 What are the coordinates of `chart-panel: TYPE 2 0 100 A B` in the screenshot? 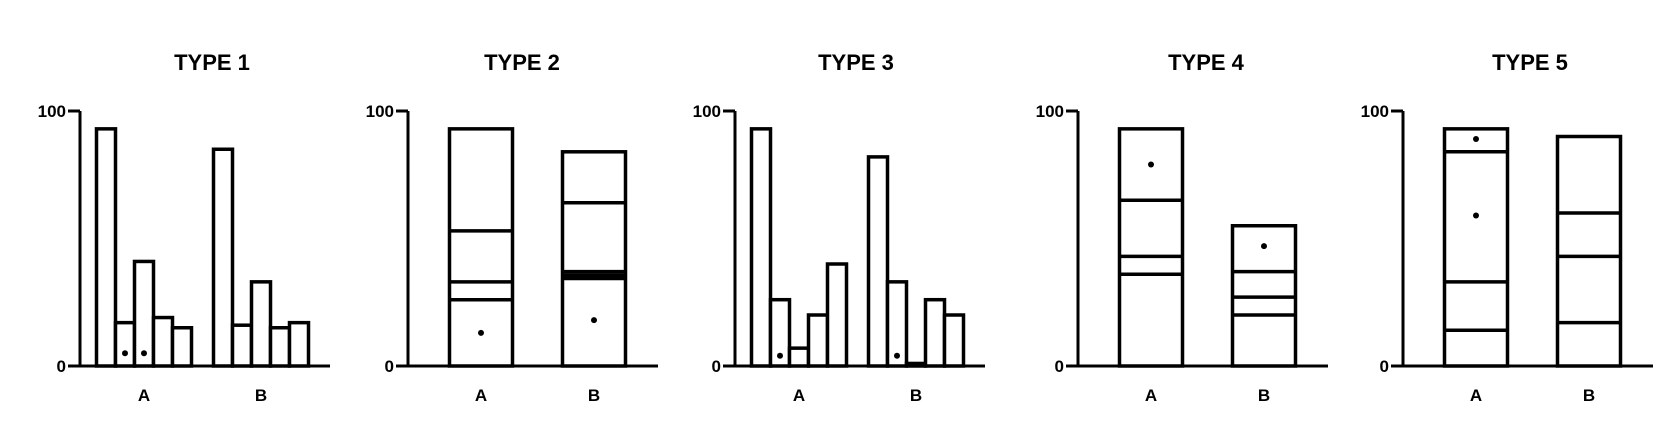 It's located at (512, 227).